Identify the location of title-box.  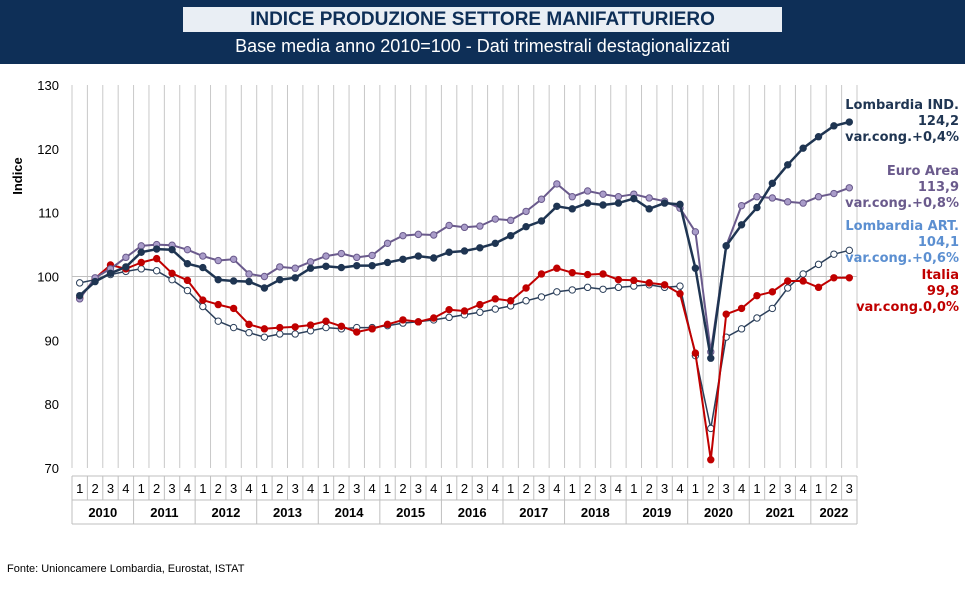
(482, 19).